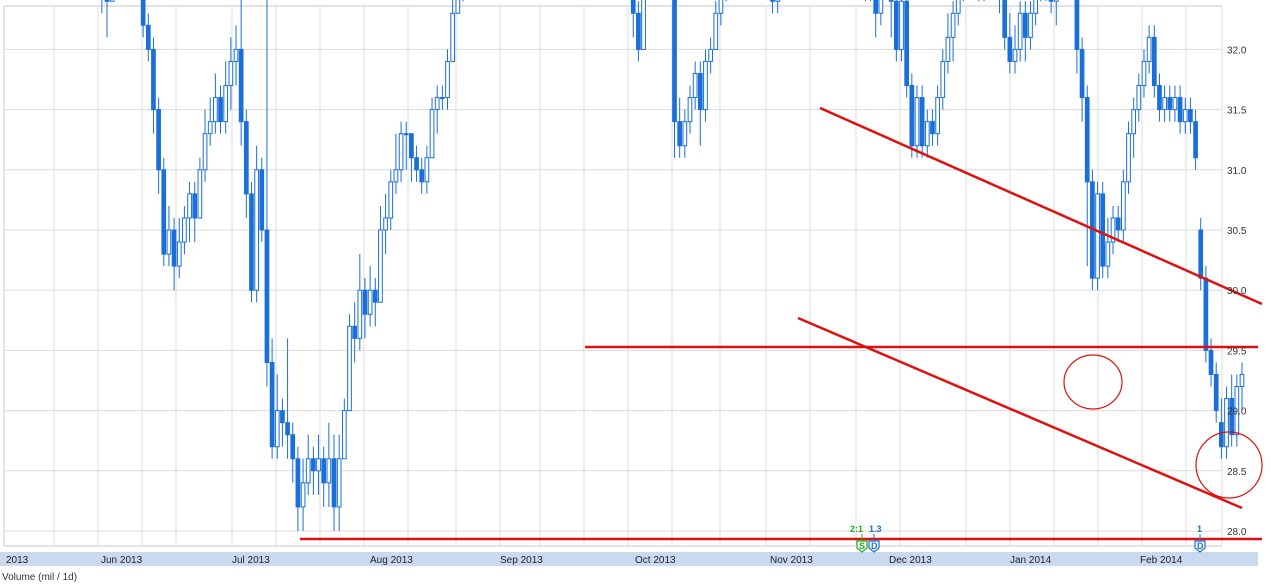 This screenshot has height=588, width=1271. I want to click on x-tick-label: Dec 2013, so click(910, 560).